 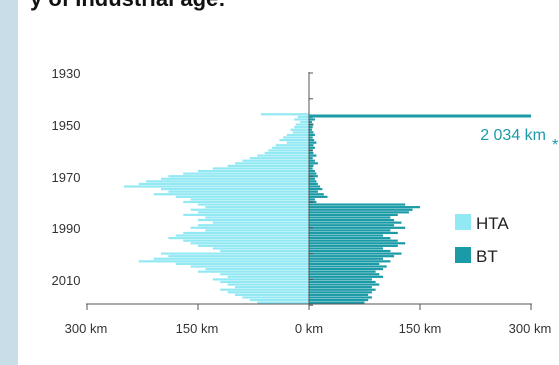 I want to click on bt-bar-2012, so click(x=344, y=284).